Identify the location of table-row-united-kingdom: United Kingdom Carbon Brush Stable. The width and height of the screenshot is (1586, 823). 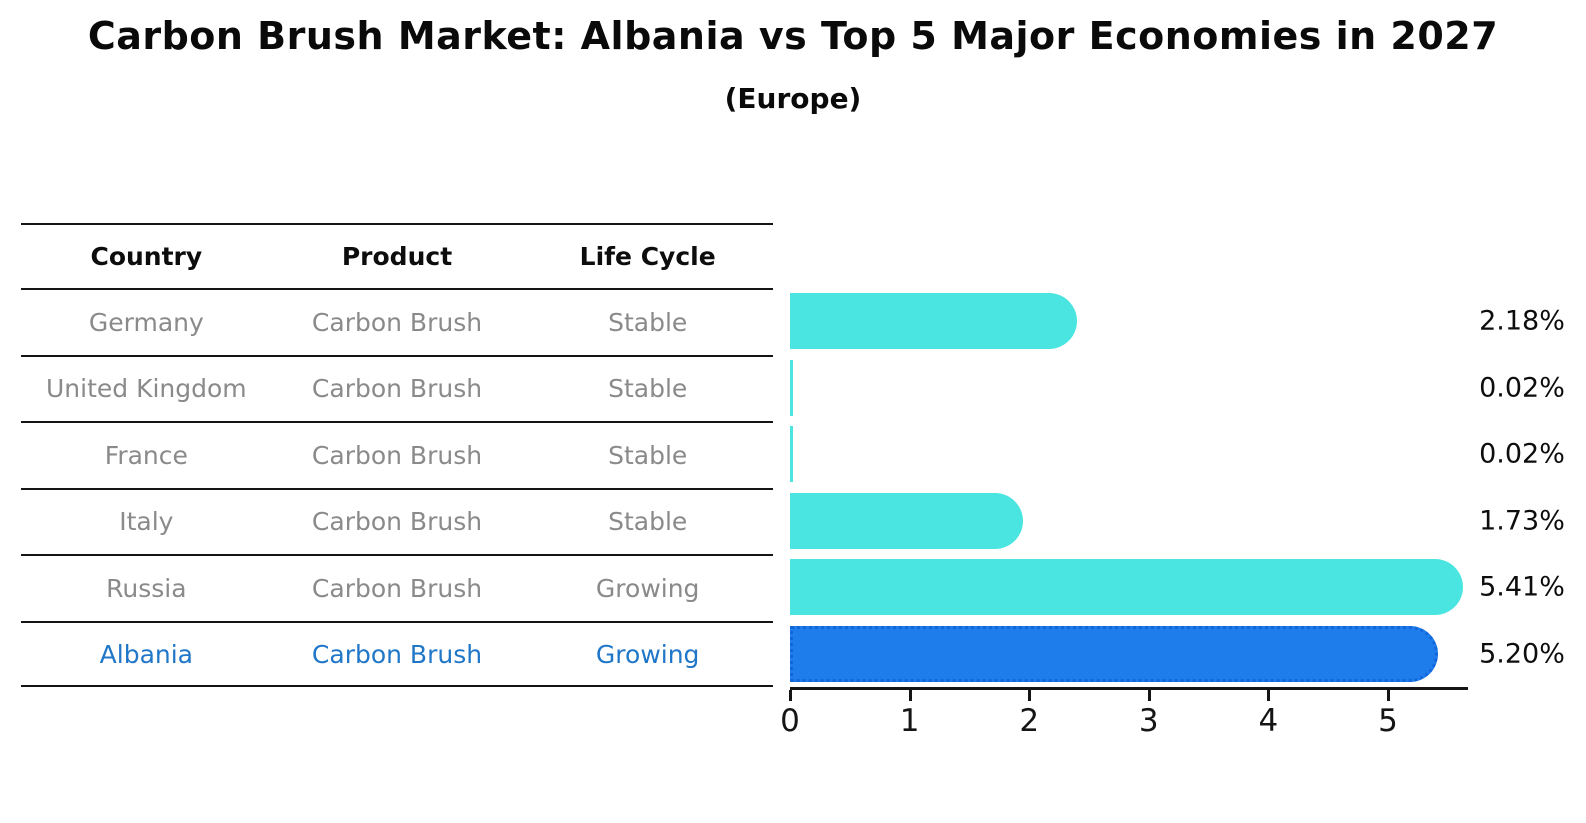
(397, 388).